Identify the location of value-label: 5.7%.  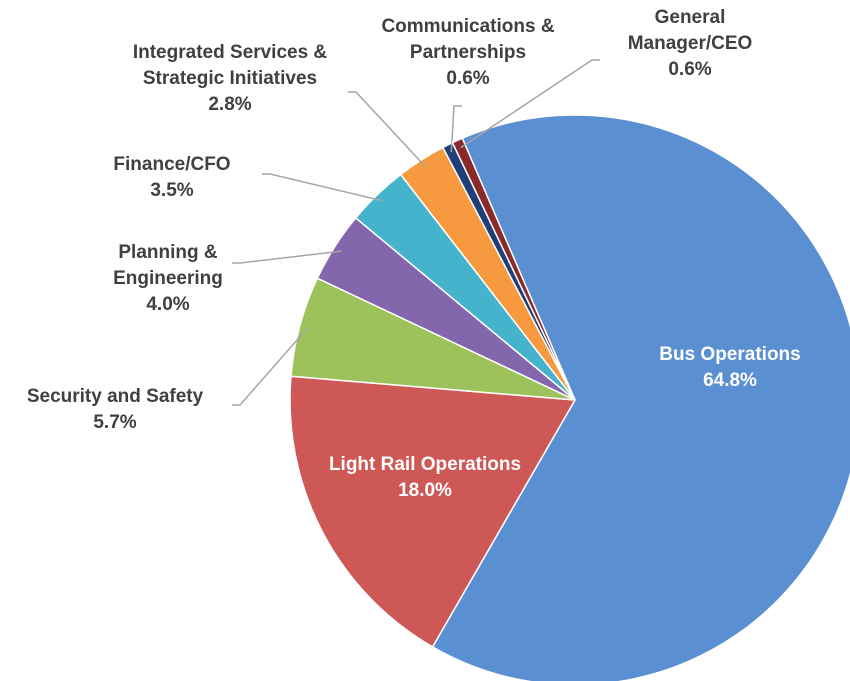
(115, 422).